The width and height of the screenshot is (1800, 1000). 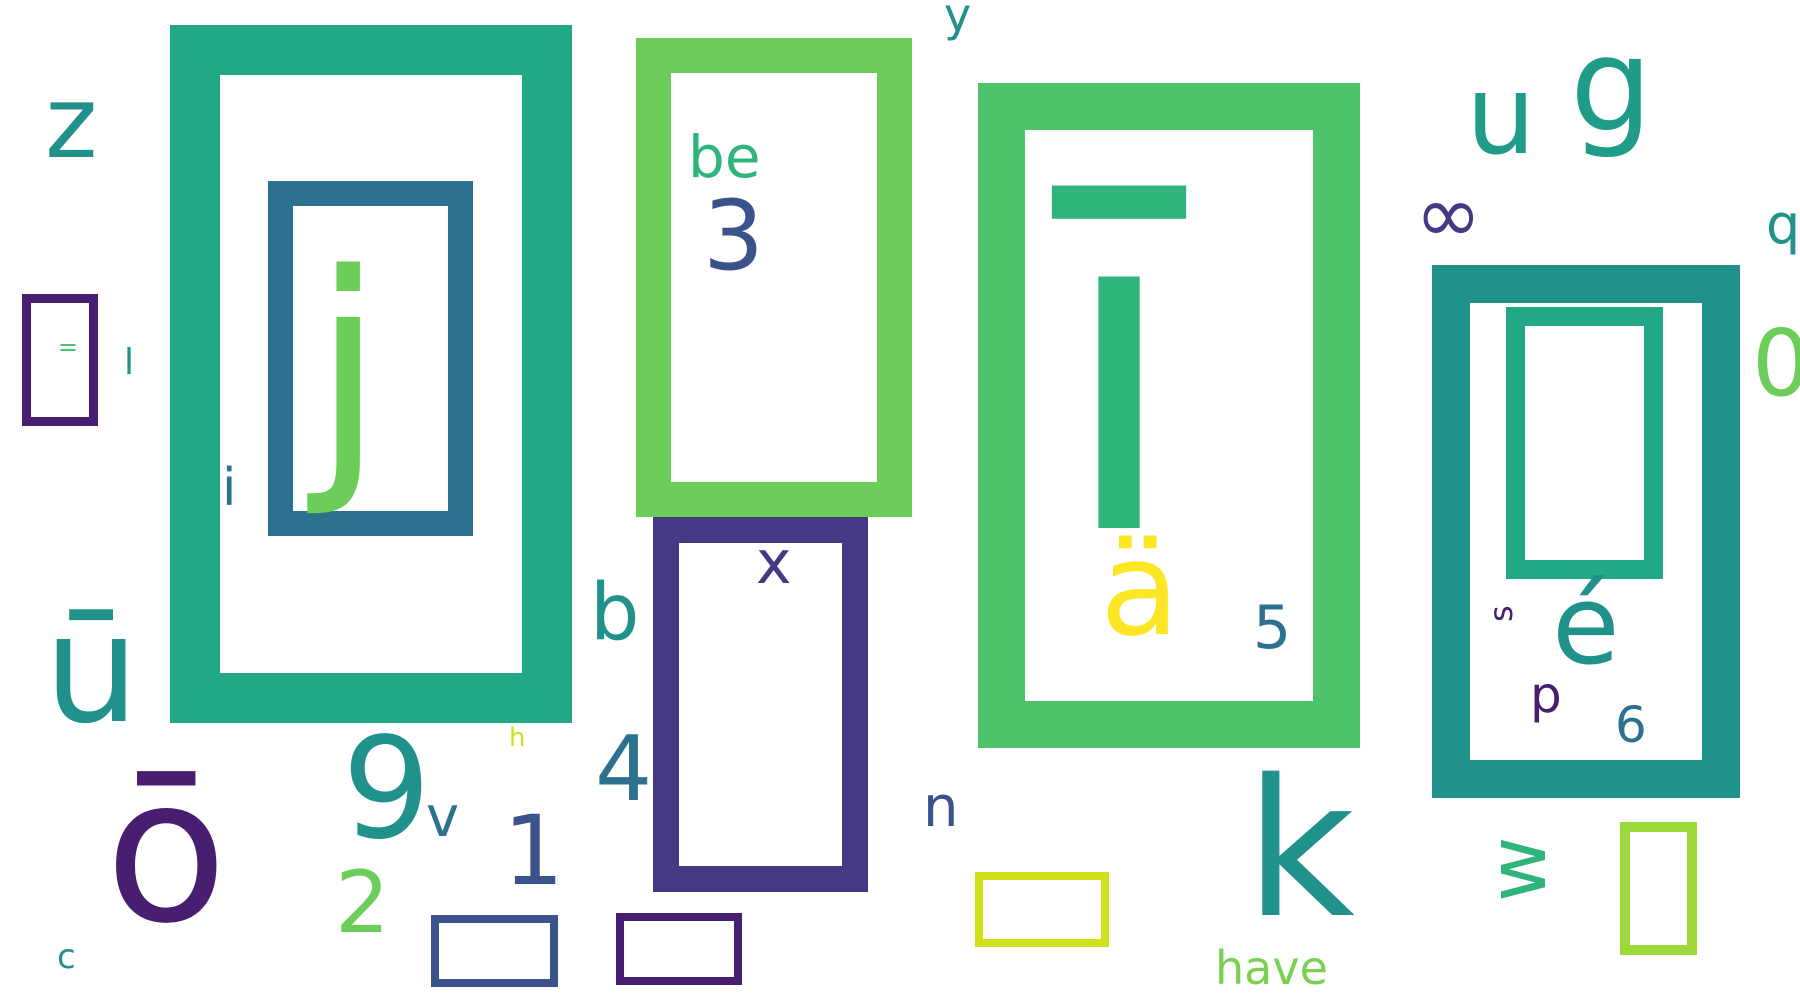 What do you see at coordinates (348, 370) in the screenshot?
I see `word-j: j` at bounding box center [348, 370].